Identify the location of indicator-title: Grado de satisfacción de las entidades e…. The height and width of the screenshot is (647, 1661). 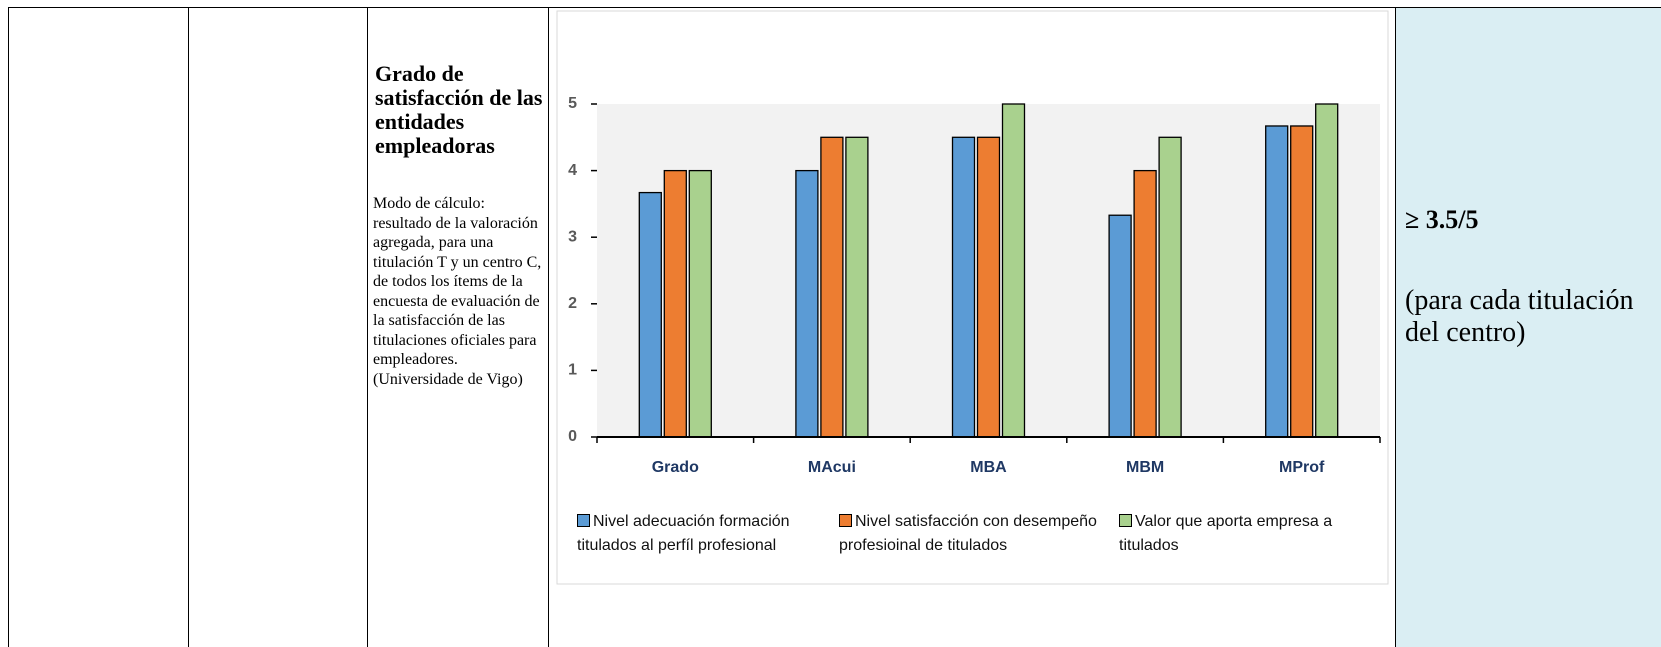
(459, 109).